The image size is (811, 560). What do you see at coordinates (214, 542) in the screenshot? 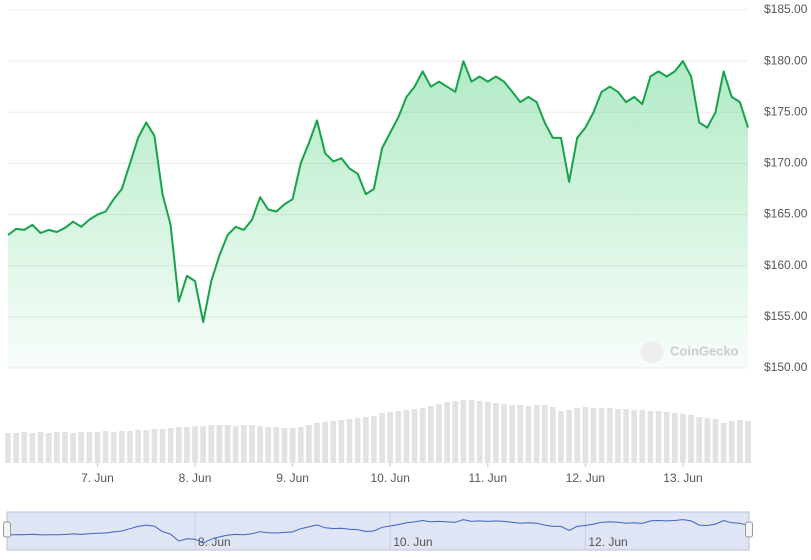
I see `navigator-label: 8. Jun` at bounding box center [214, 542].